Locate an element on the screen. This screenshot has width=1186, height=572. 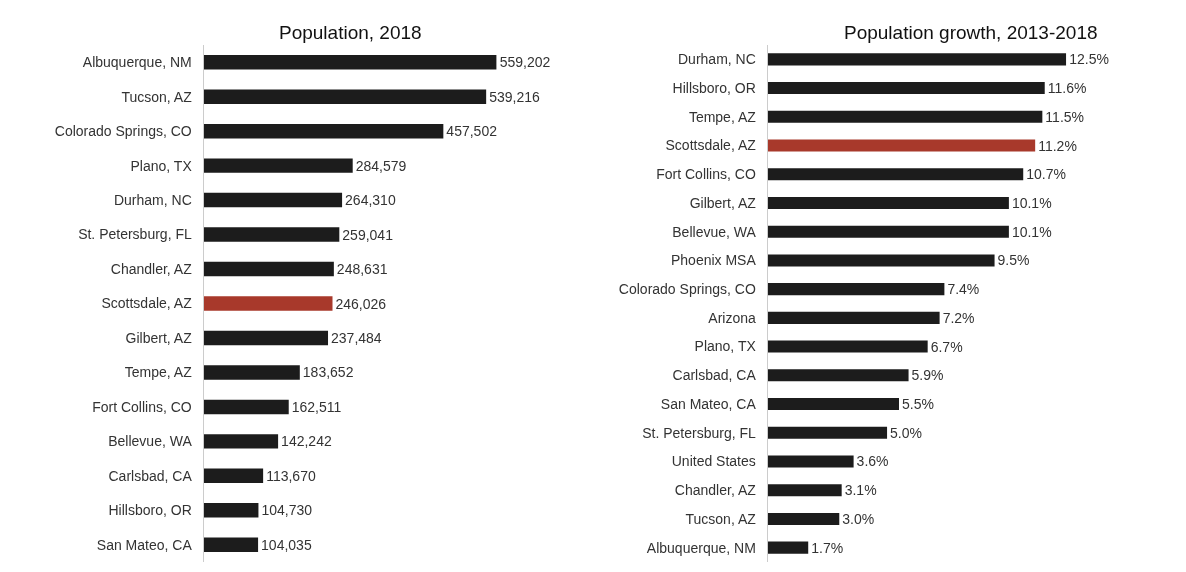
data-label: 6.7% is located at coordinates (946, 346).